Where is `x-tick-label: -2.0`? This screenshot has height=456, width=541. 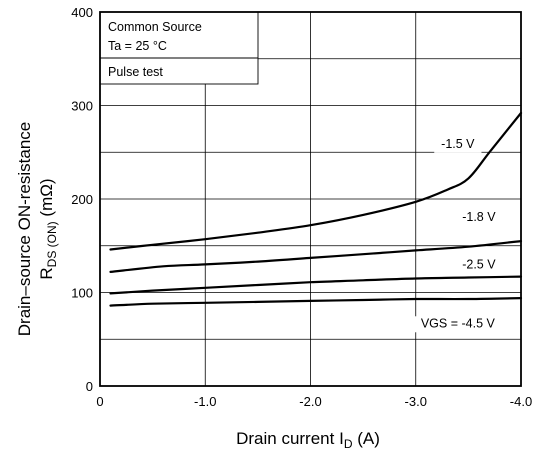
x-tick-label: -2.0 is located at coordinates (310, 401).